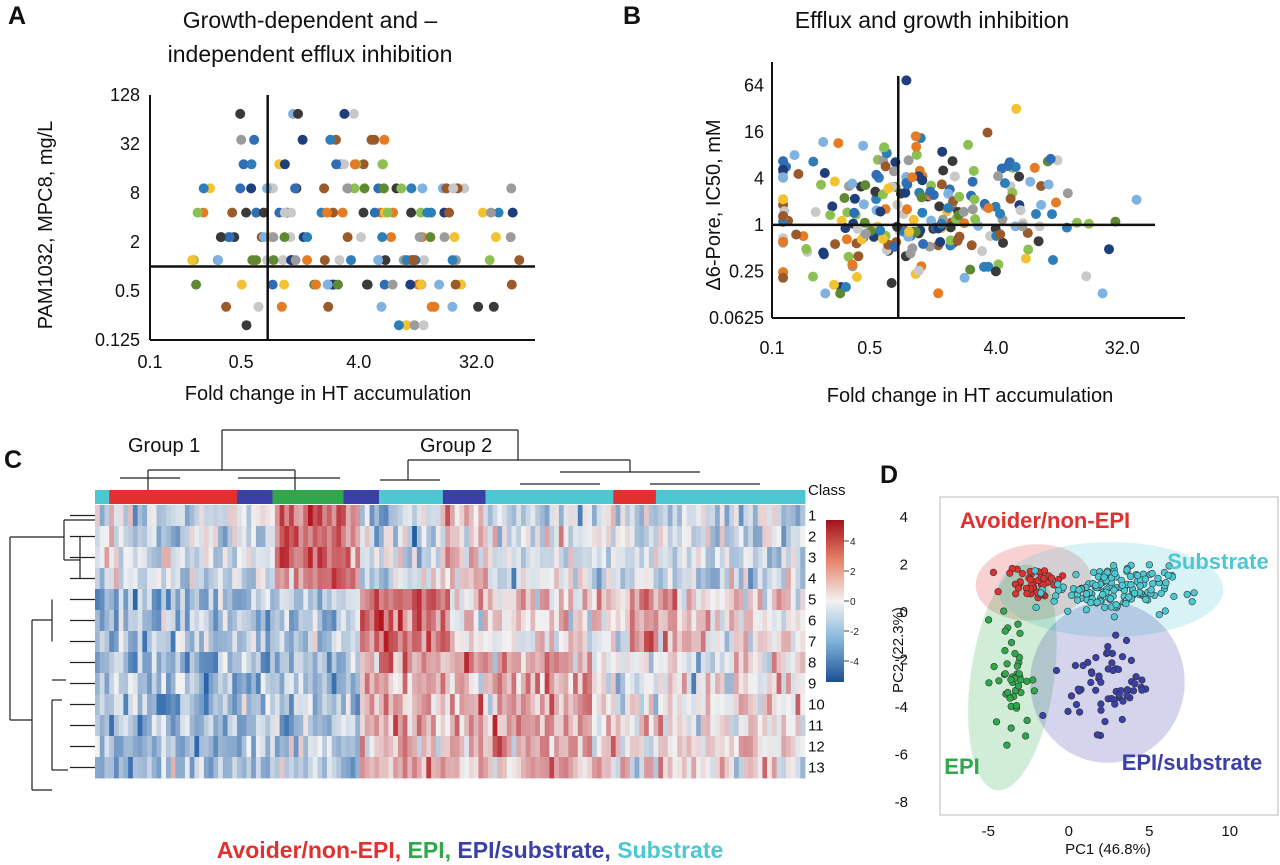 This screenshot has width=1280, height=865. I want to click on panel-d-label-epi-substrate: EPI/substrate, so click(1192, 762).